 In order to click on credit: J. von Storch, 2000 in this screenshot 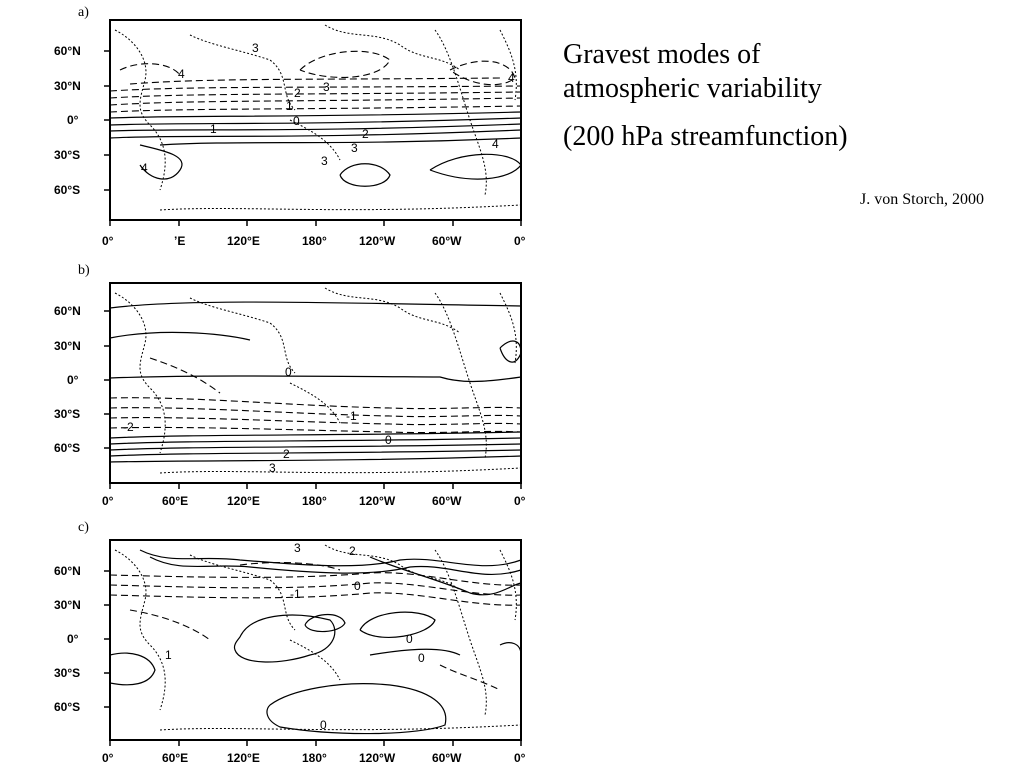, I will do `click(922, 199)`.